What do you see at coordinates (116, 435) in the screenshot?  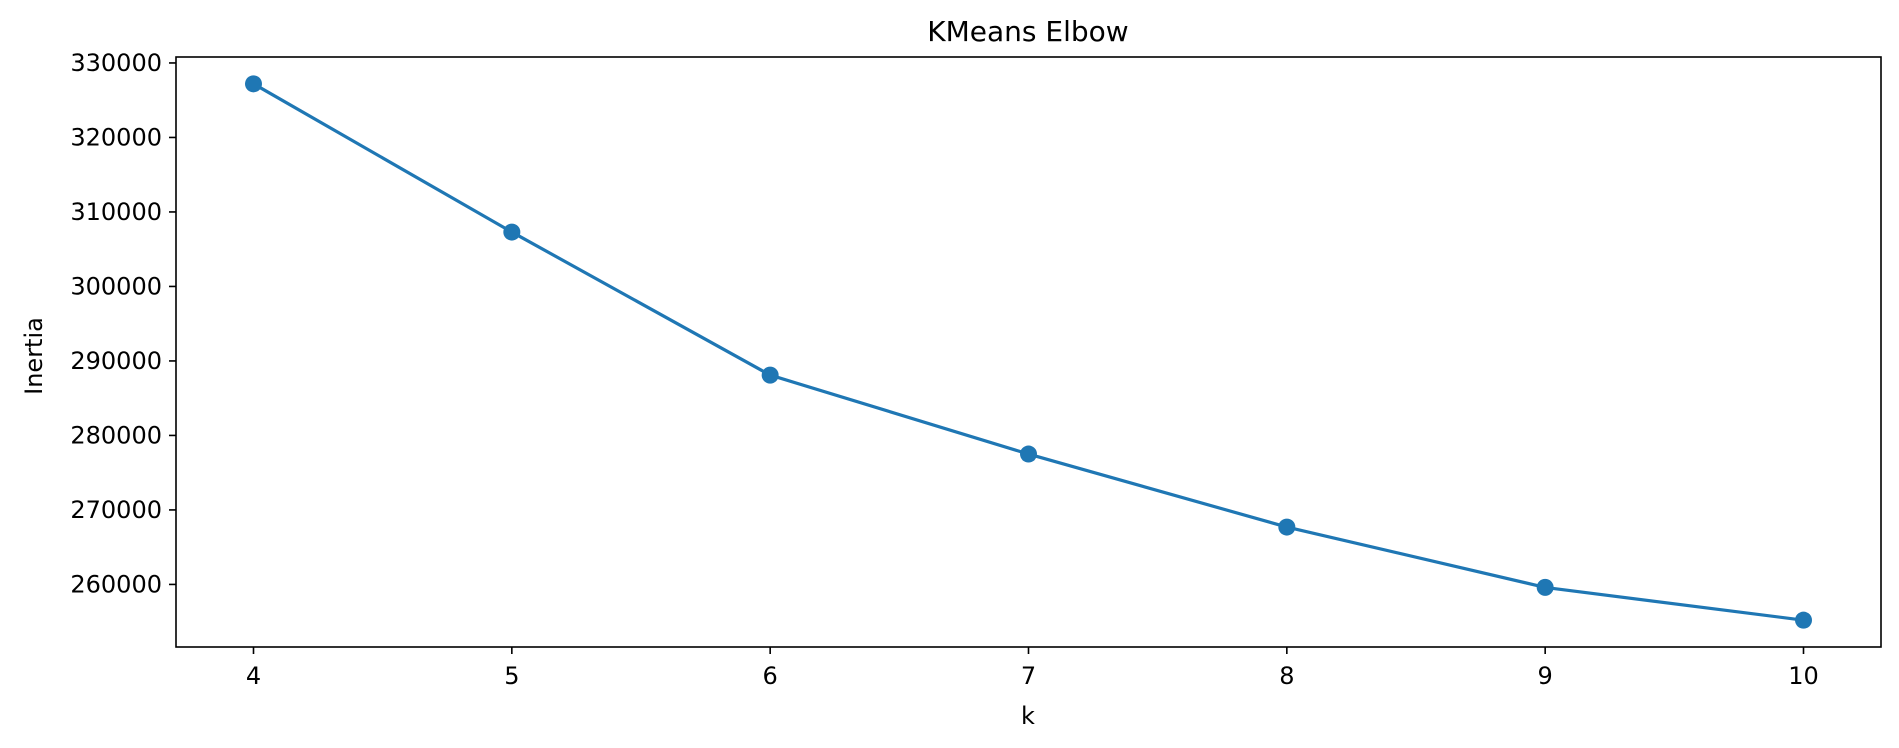 I see `y-tick-label: 280000` at bounding box center [116, 435].